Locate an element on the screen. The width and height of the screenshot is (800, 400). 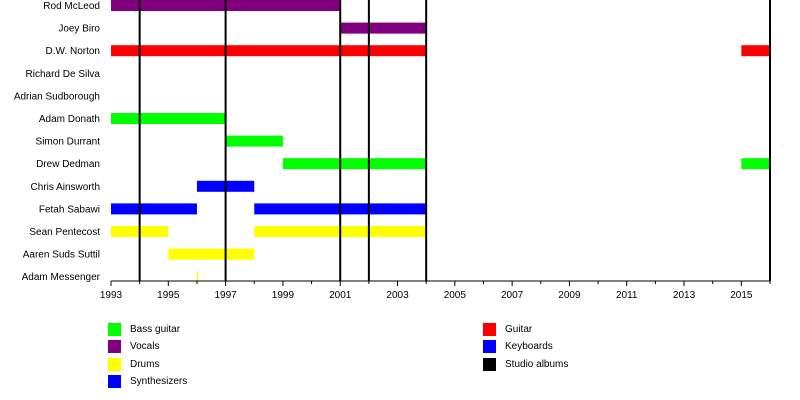
legend-item: Vocals is located at coordinates (133, 347).